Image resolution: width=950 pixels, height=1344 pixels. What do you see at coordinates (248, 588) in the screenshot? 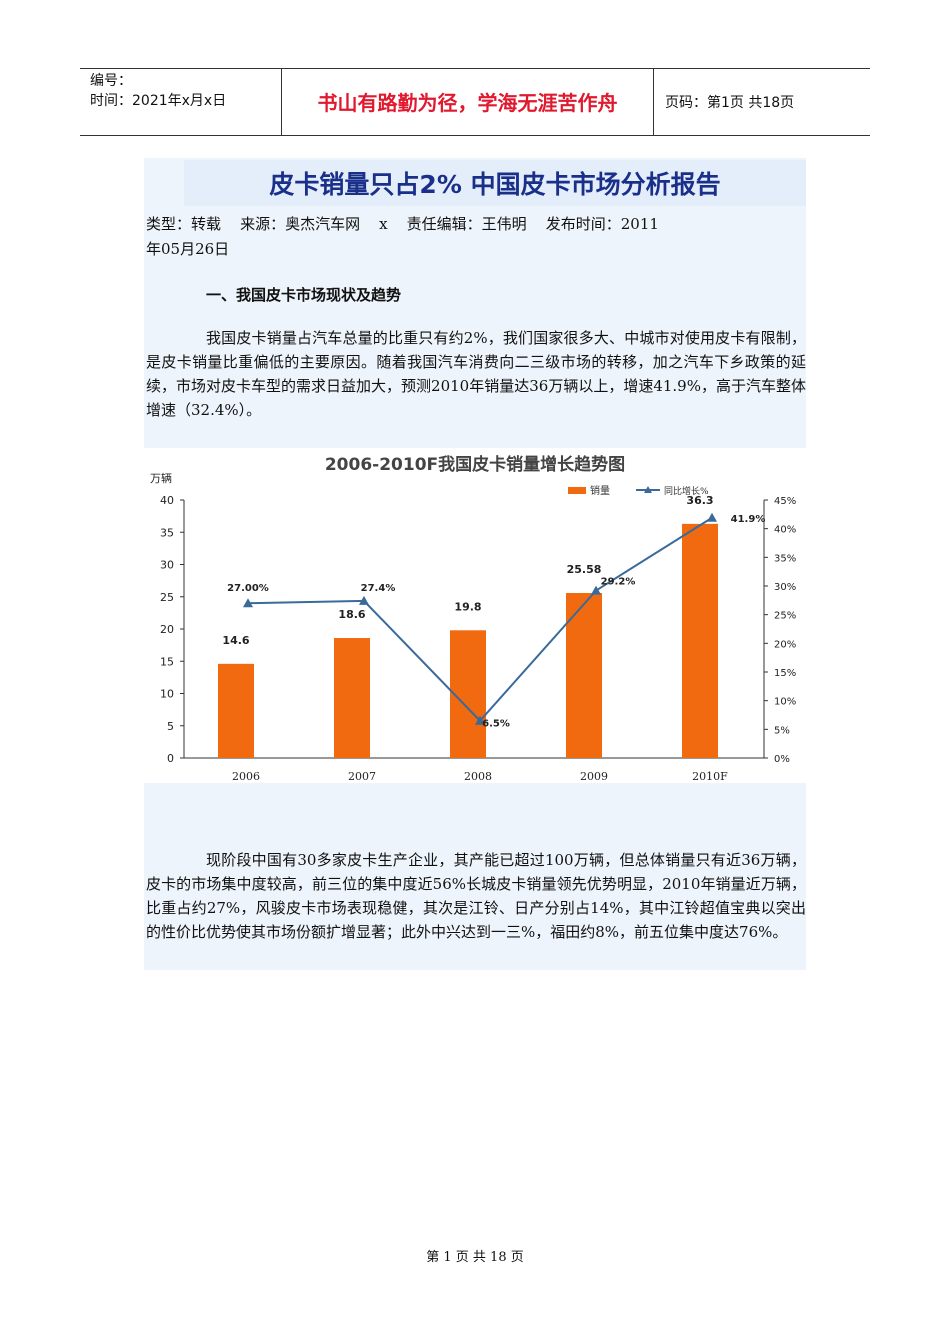
I see `growth-label: 27.00%` at bounding box center [248, 588].